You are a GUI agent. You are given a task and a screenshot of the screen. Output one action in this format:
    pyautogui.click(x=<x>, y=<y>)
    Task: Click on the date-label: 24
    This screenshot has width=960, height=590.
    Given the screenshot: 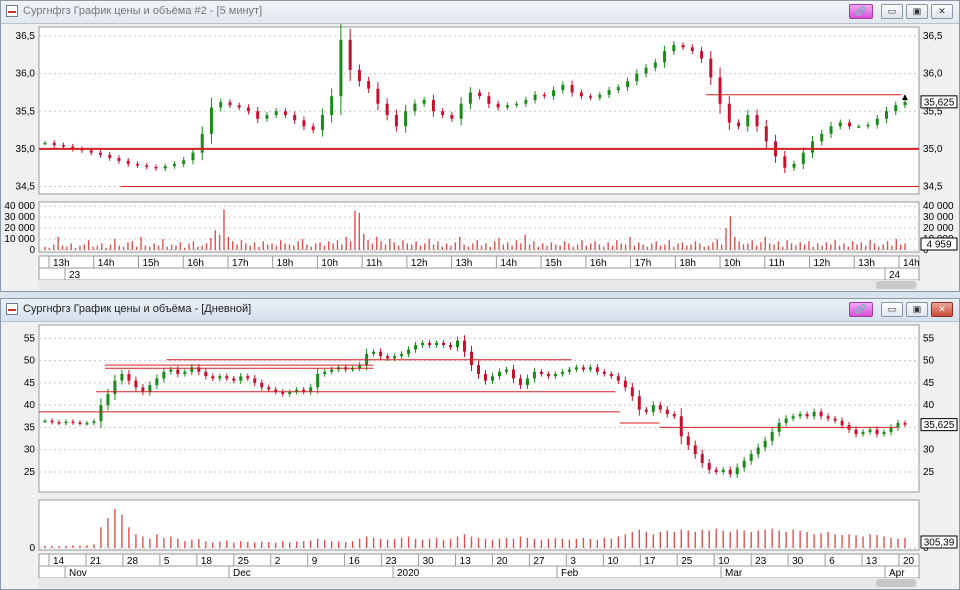 What is the action you would take?
    pyautogui.click(x=895, y=275)
    